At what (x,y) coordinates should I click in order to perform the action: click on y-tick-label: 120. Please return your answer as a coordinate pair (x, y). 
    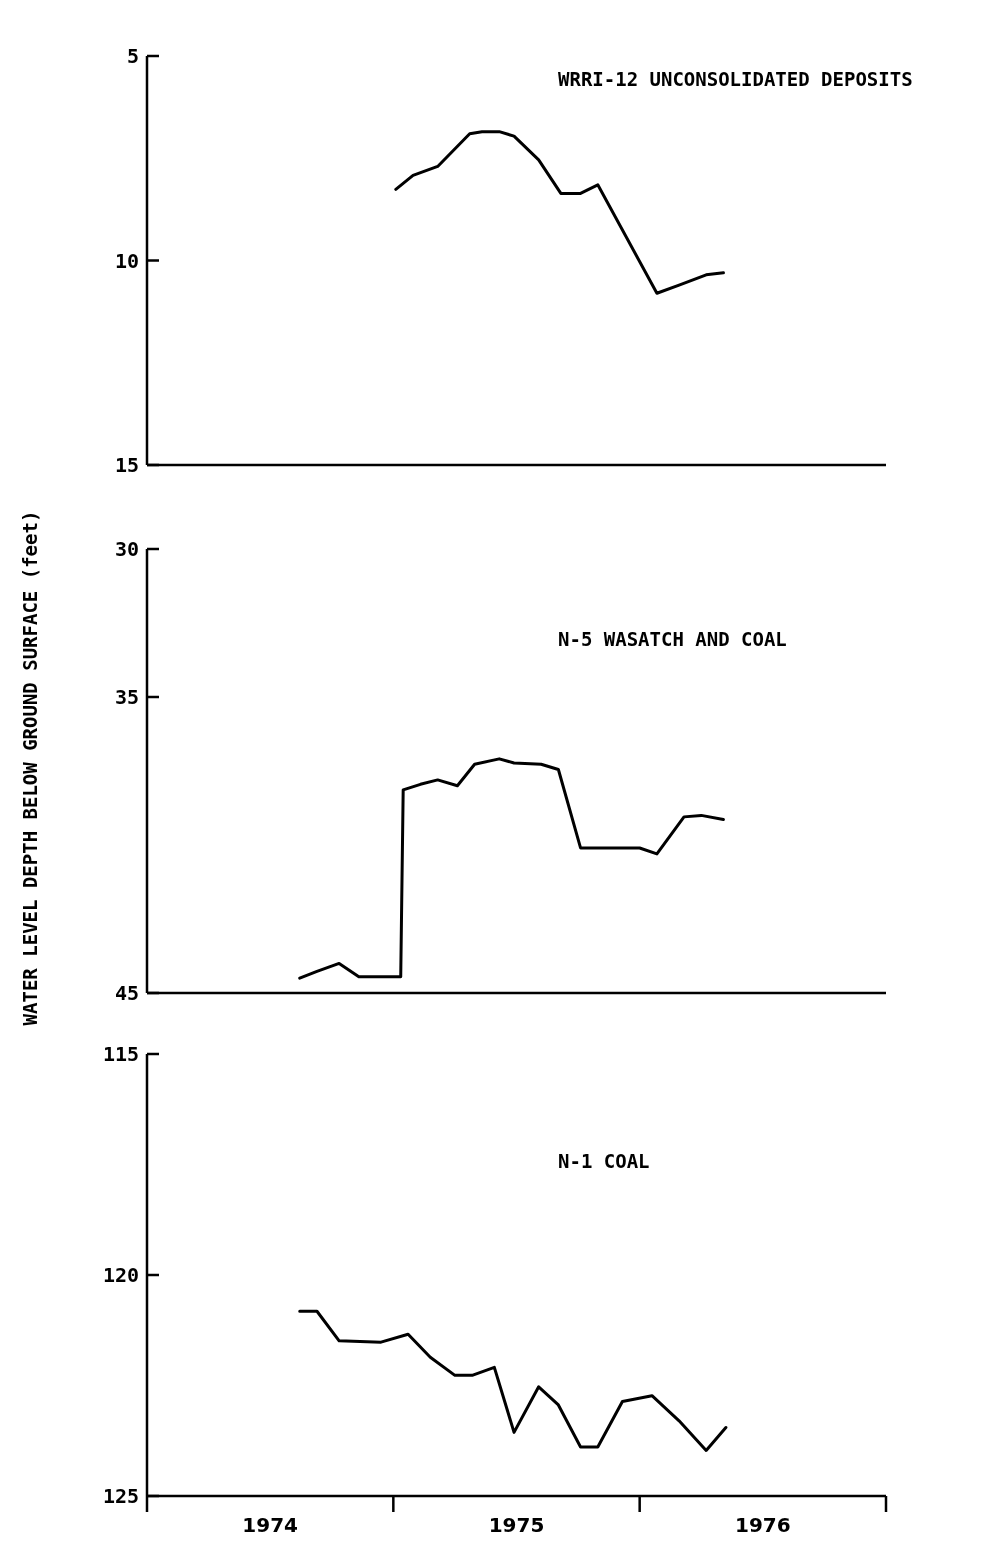
    Looking at the image, I should click on (120, 1275).